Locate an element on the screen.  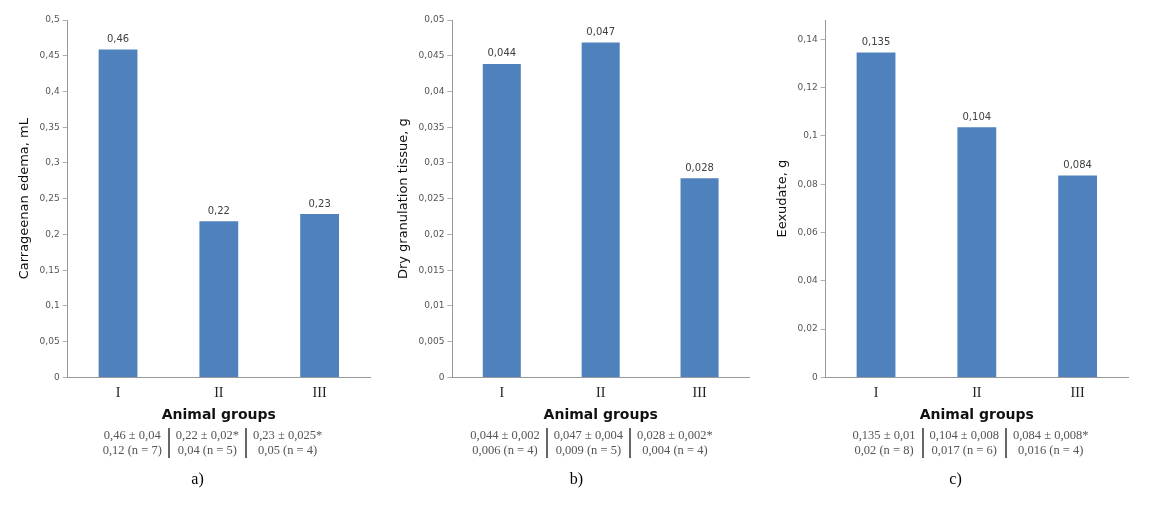
y-tick-label: 0,005 is located at coordinates (431, 341).